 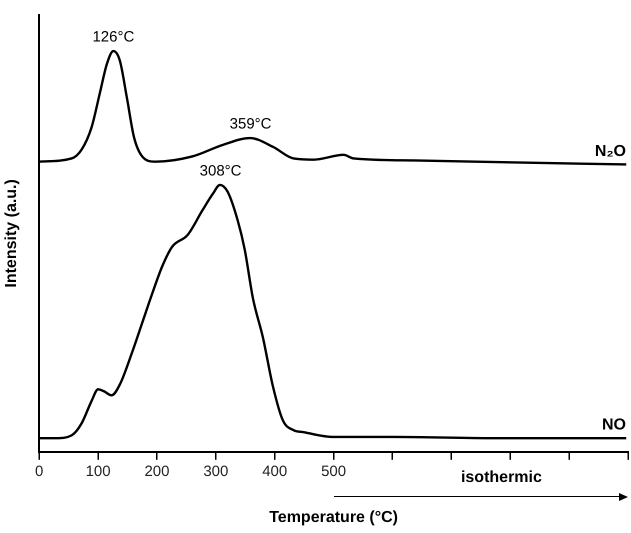 What do you see at coordinates (39, 471) in the screenshot?
I see `x-tick-label: 0` at bounding box center [39, 471].